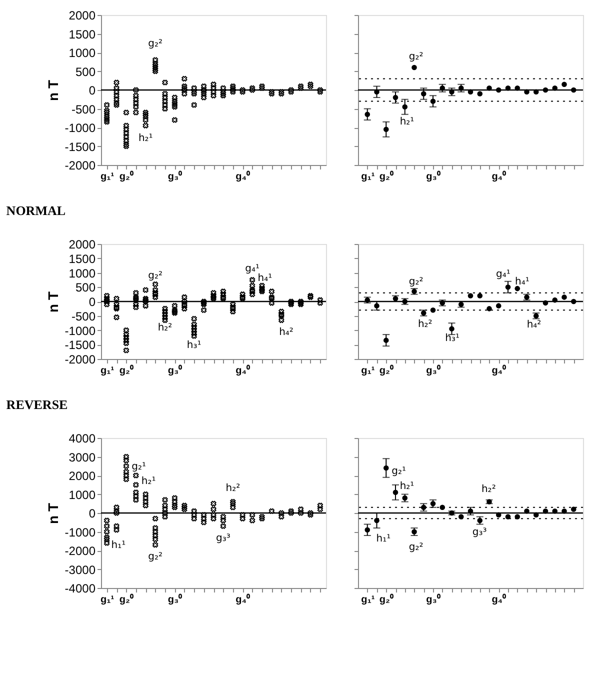  What do you see at coordinates (37, 404) in the screenshot?
I see `chart-title: REVERSE` at bounding box center [37, 404].